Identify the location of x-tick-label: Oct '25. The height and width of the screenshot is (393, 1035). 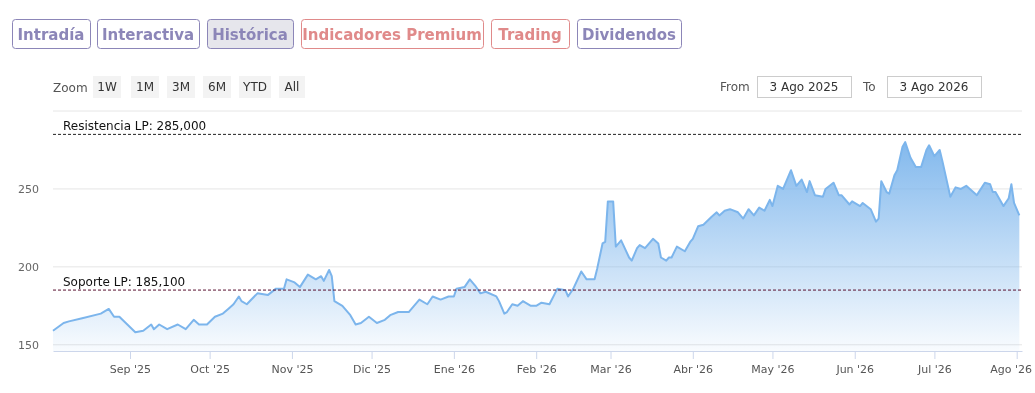
(210, 369).